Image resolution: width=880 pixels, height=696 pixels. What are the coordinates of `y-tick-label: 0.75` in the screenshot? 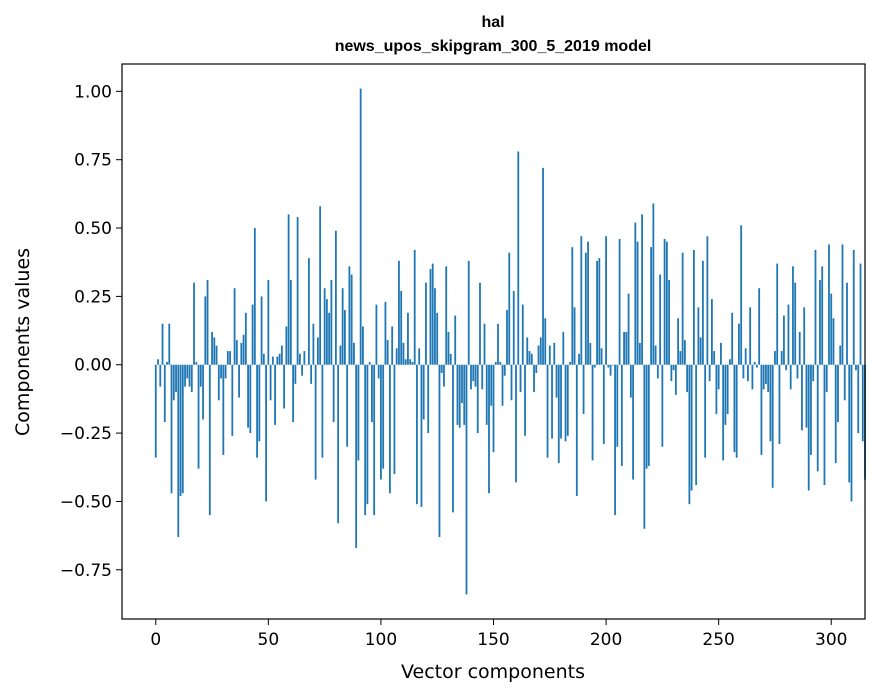 It's located at (93, 161).